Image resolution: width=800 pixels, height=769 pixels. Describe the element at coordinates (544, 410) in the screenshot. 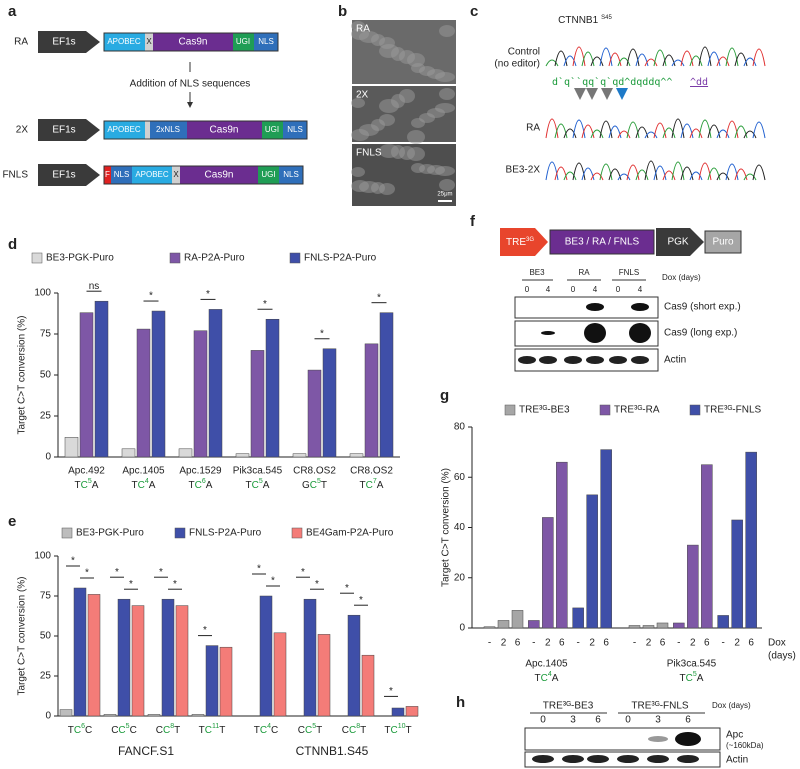

I see `legend-label: TRE³ᴳ-BE3` at that location.